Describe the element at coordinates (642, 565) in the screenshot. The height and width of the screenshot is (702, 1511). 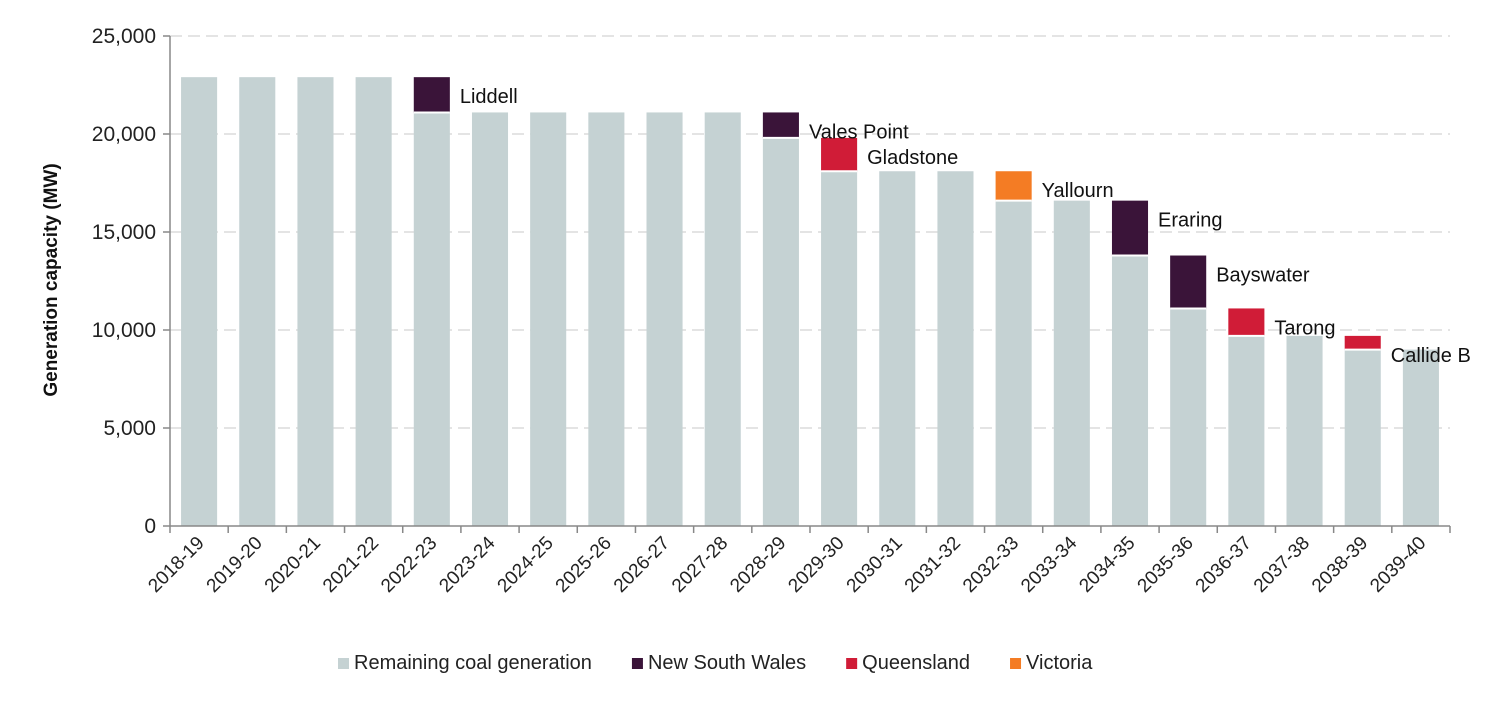
I see `x-tick-label: 2026-27` at that location.